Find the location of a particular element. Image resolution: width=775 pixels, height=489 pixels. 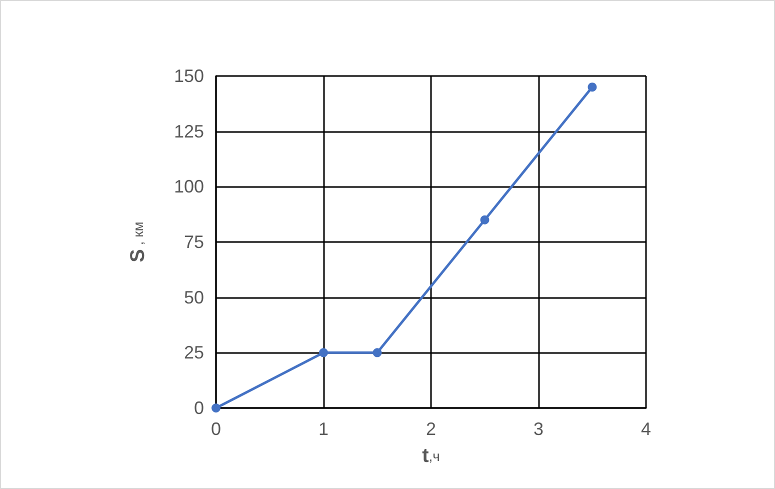

y-tick-label: 50 is located at coordinates (194, 297).